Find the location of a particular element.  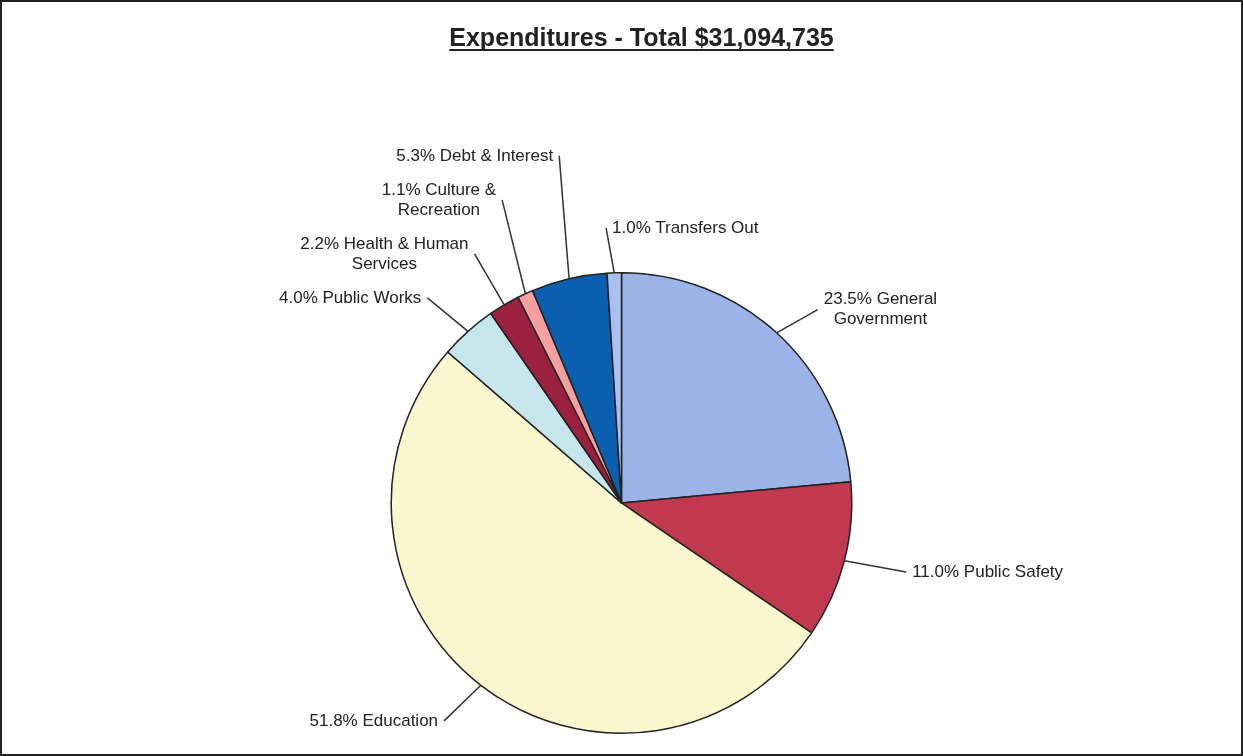

slice-label: 23.5% General Government is located at coordinates (880, 309).